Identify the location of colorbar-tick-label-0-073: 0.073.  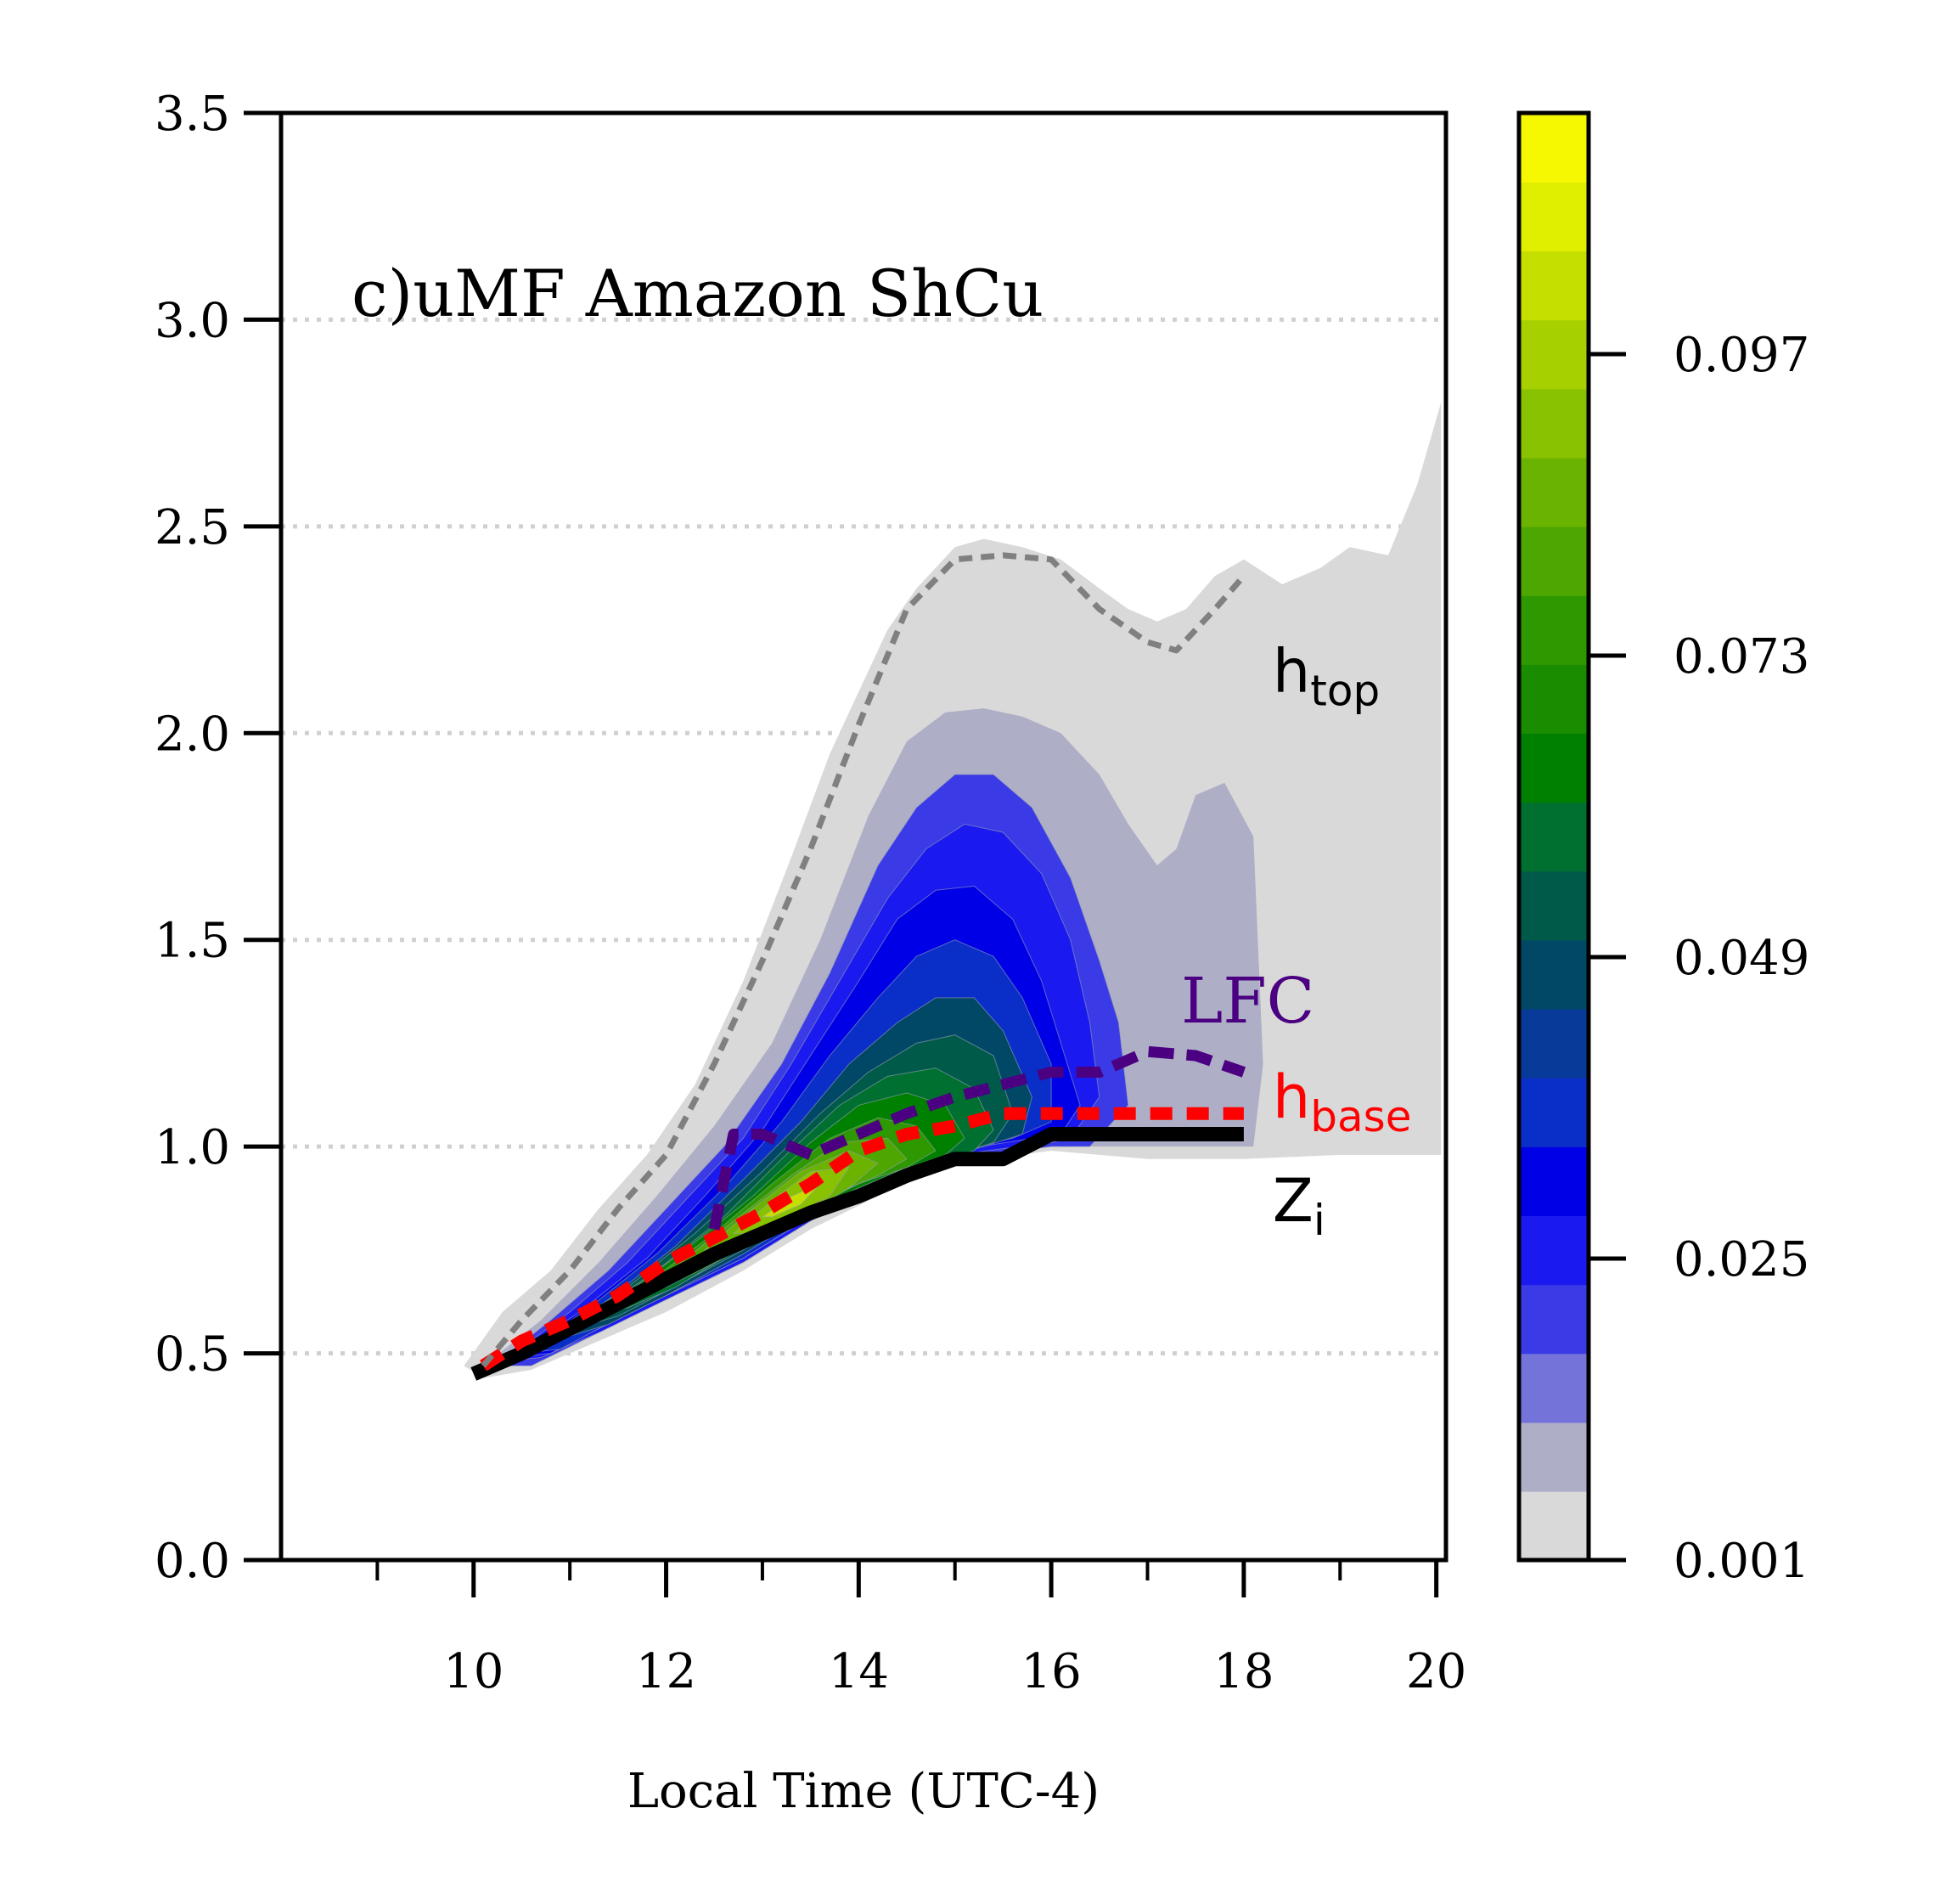
(1741, 656).